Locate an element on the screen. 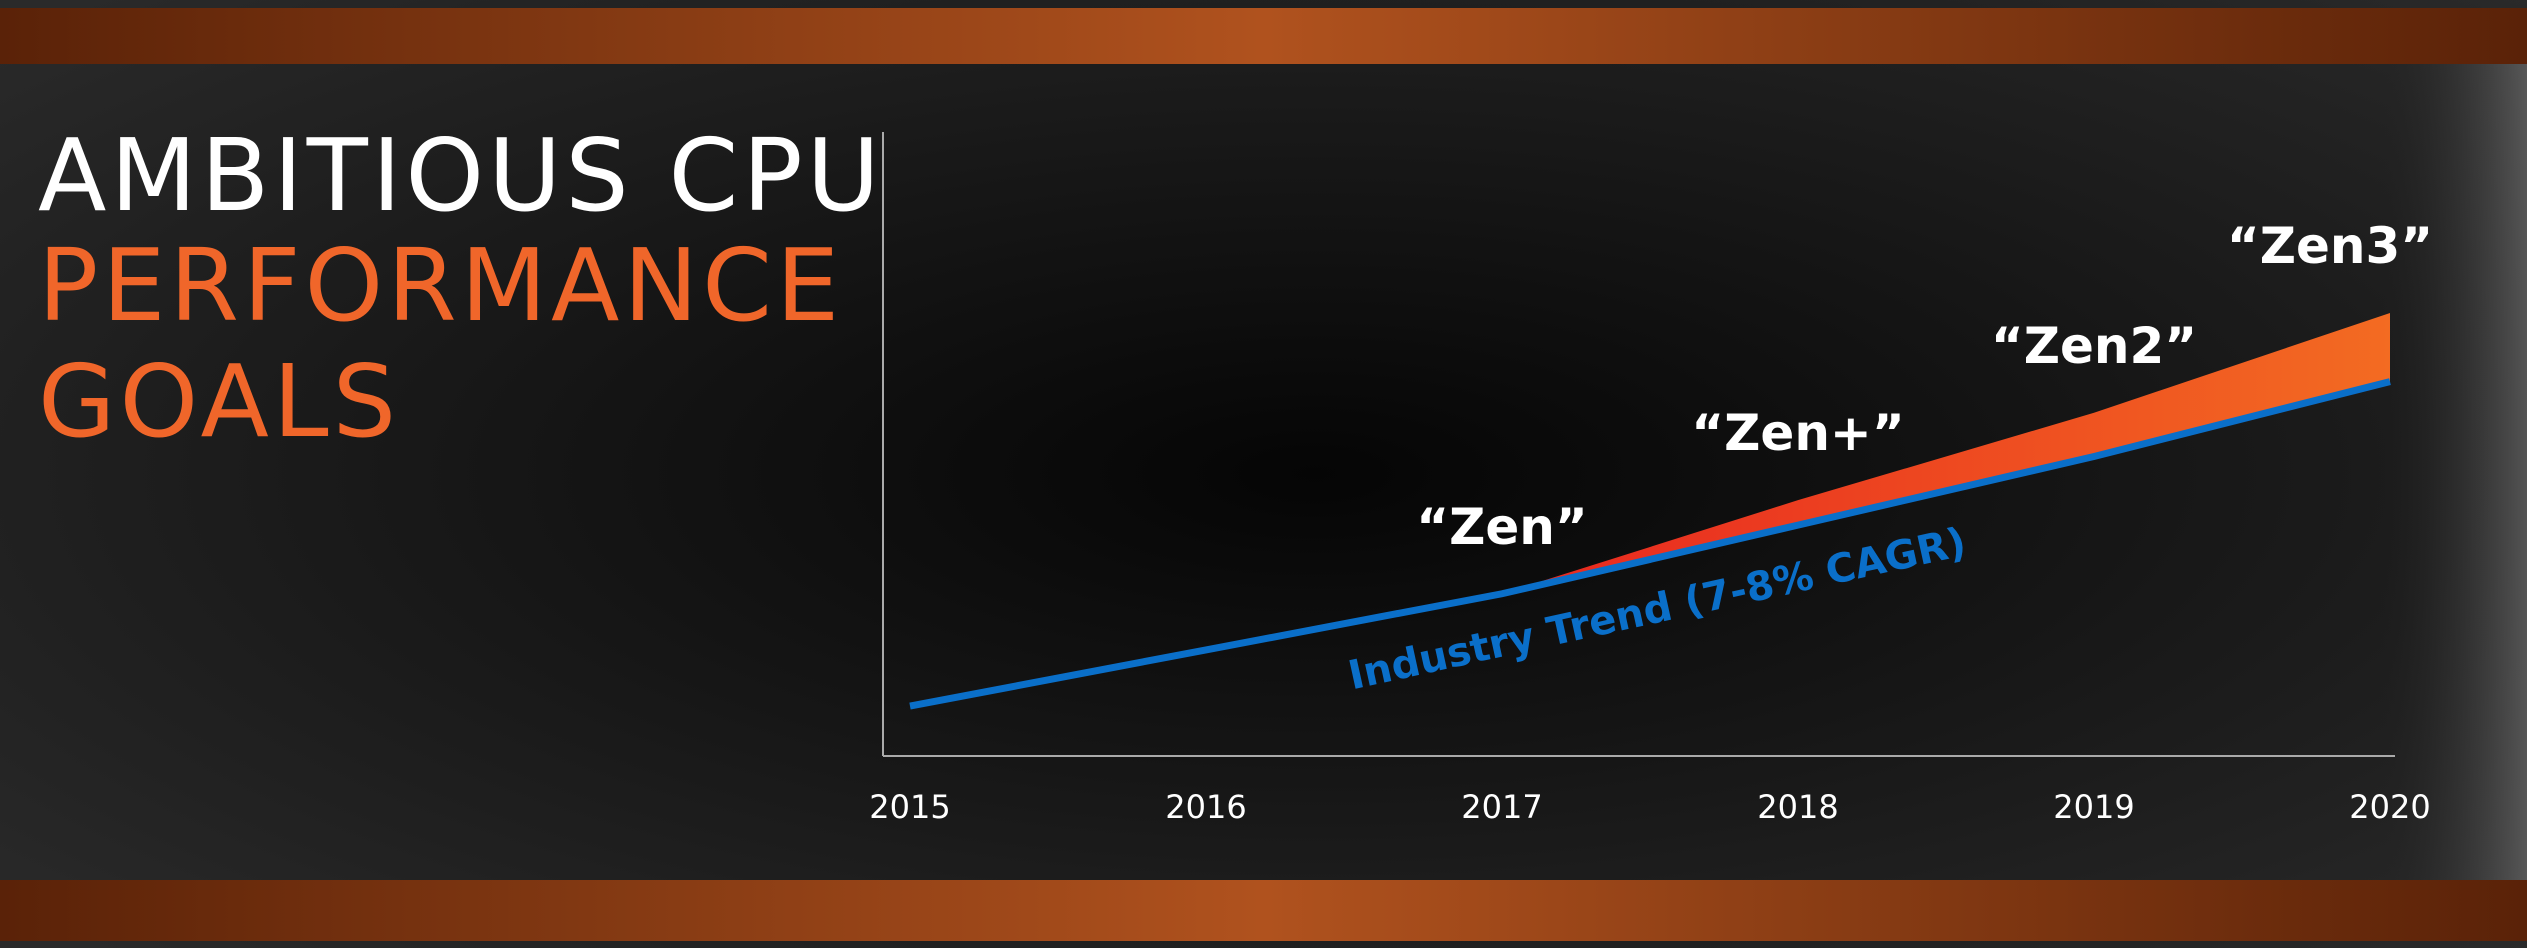 Image resolution: width=2527 pixels, height=948 pixels. x-tick-label: 2020 is located at coordinates (2389, 807).